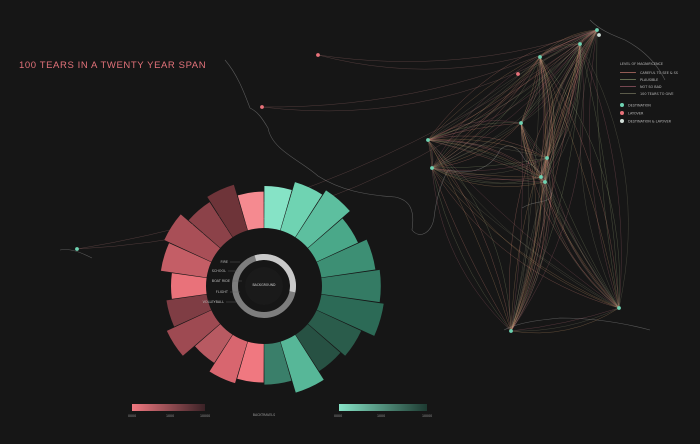 This screenshot has height=444, width=700. I want to click on inner-label-fire: FIRE, so click(224, 262).